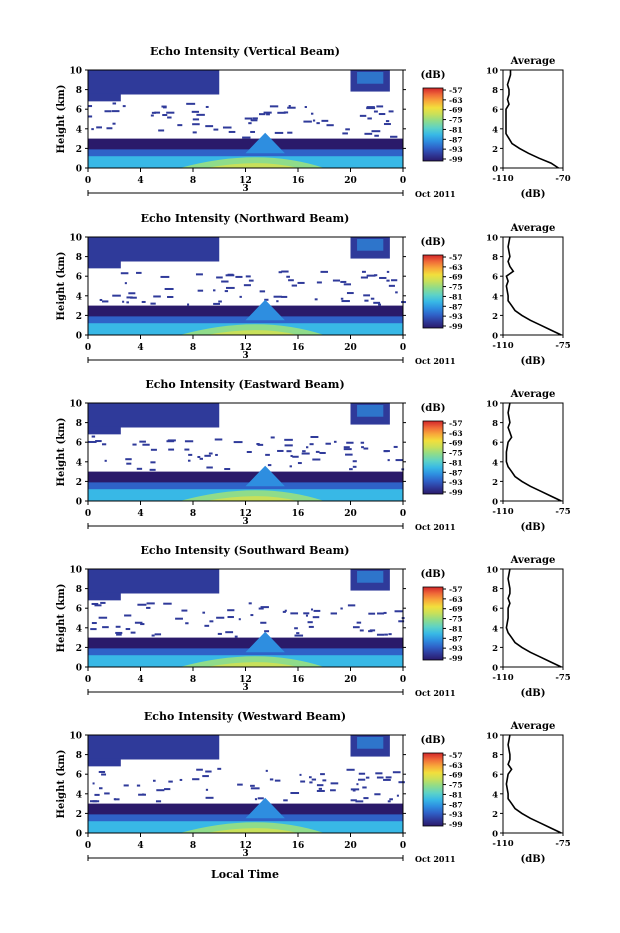 The width and height of the screenshot is (620, 933). What do you see at coordinates (456, 423) in the screenshot?
I see `colorbar-tick-label: -57` at bounding box center [456, 423].